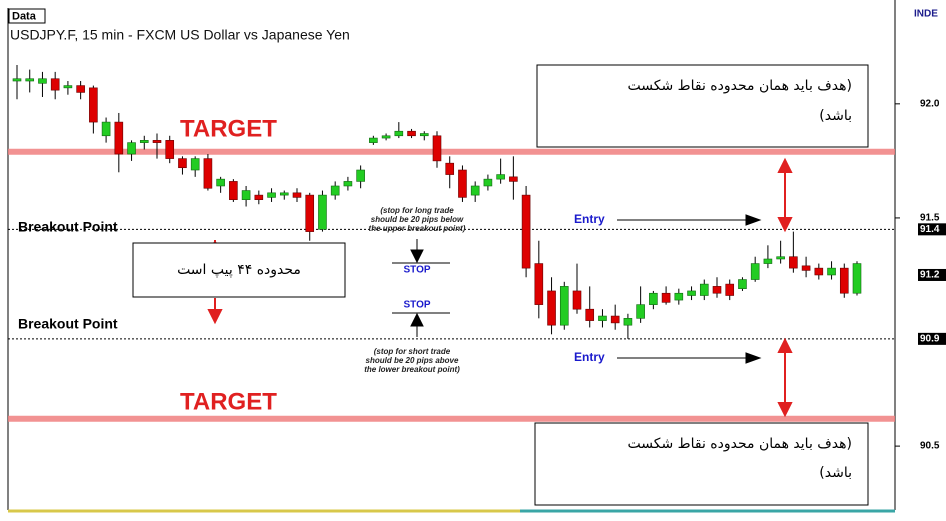 This screenshot has height=521, width=946. What do you see at coordinates (417, 219) in the screenshot?
I see `stop-note: should be 20 pips below` at bounding box center [417, 219].